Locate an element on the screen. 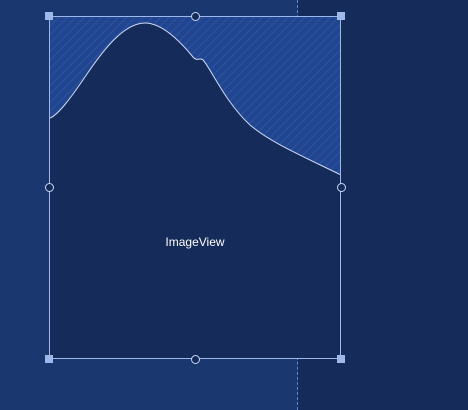 This screenshot has height=410, width=468. constraint-handle-top is located at coordinates (195, 16).